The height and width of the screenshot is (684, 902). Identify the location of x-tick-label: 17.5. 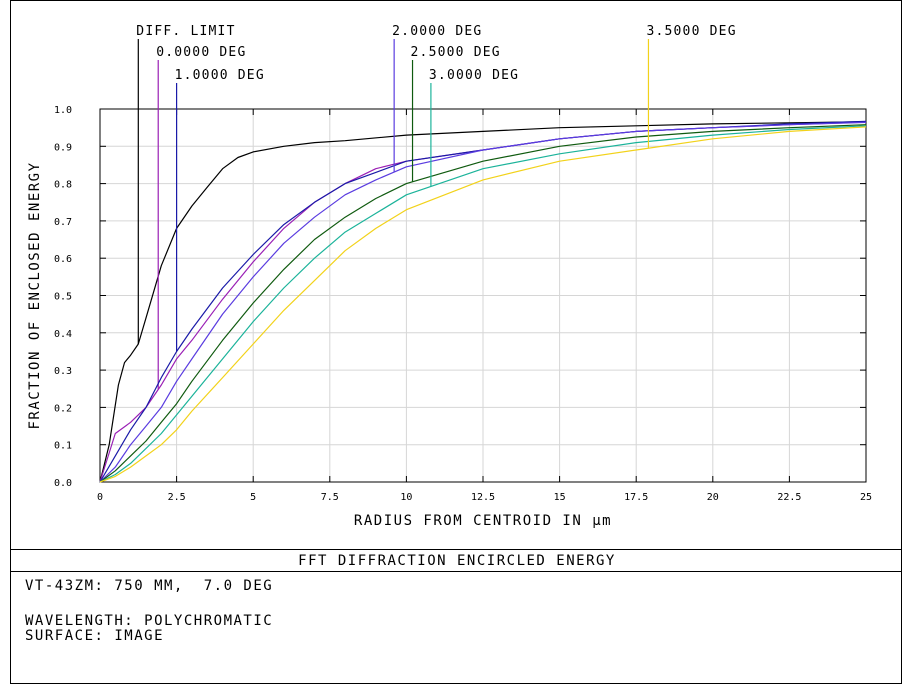
(636, 497).